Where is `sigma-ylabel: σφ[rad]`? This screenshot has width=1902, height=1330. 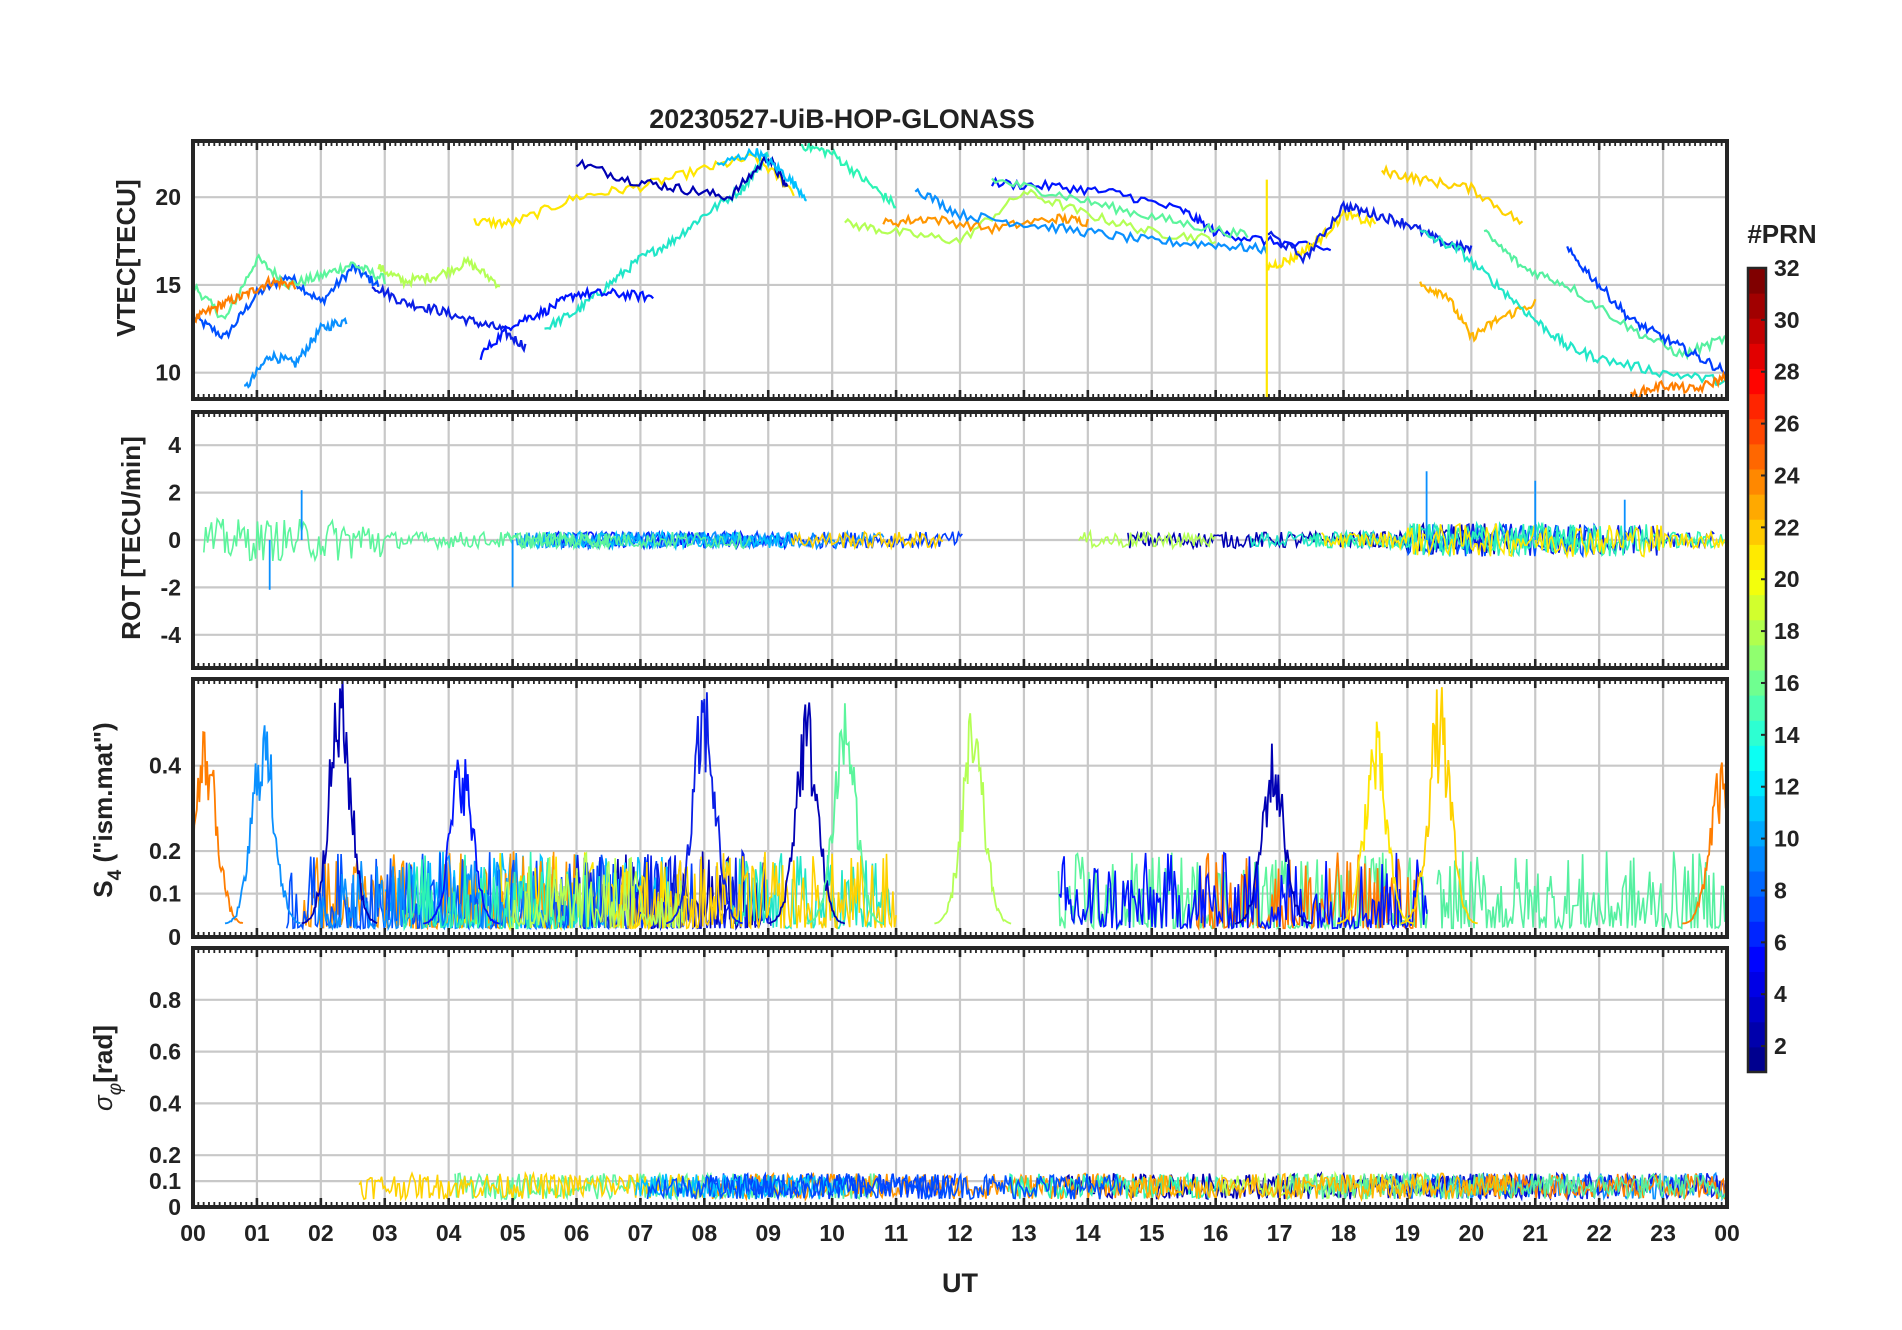 sigma-ylabel: σφ[rad] is located at coordinates (107, 1068).